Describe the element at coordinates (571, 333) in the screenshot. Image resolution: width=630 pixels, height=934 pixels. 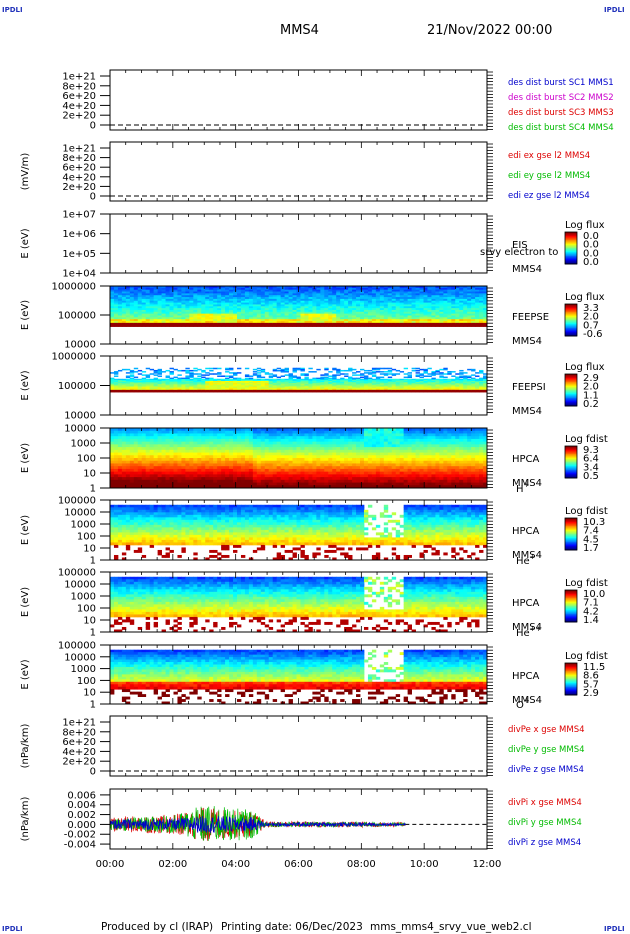
I see `panel-4-colorbar-cell` at that location.